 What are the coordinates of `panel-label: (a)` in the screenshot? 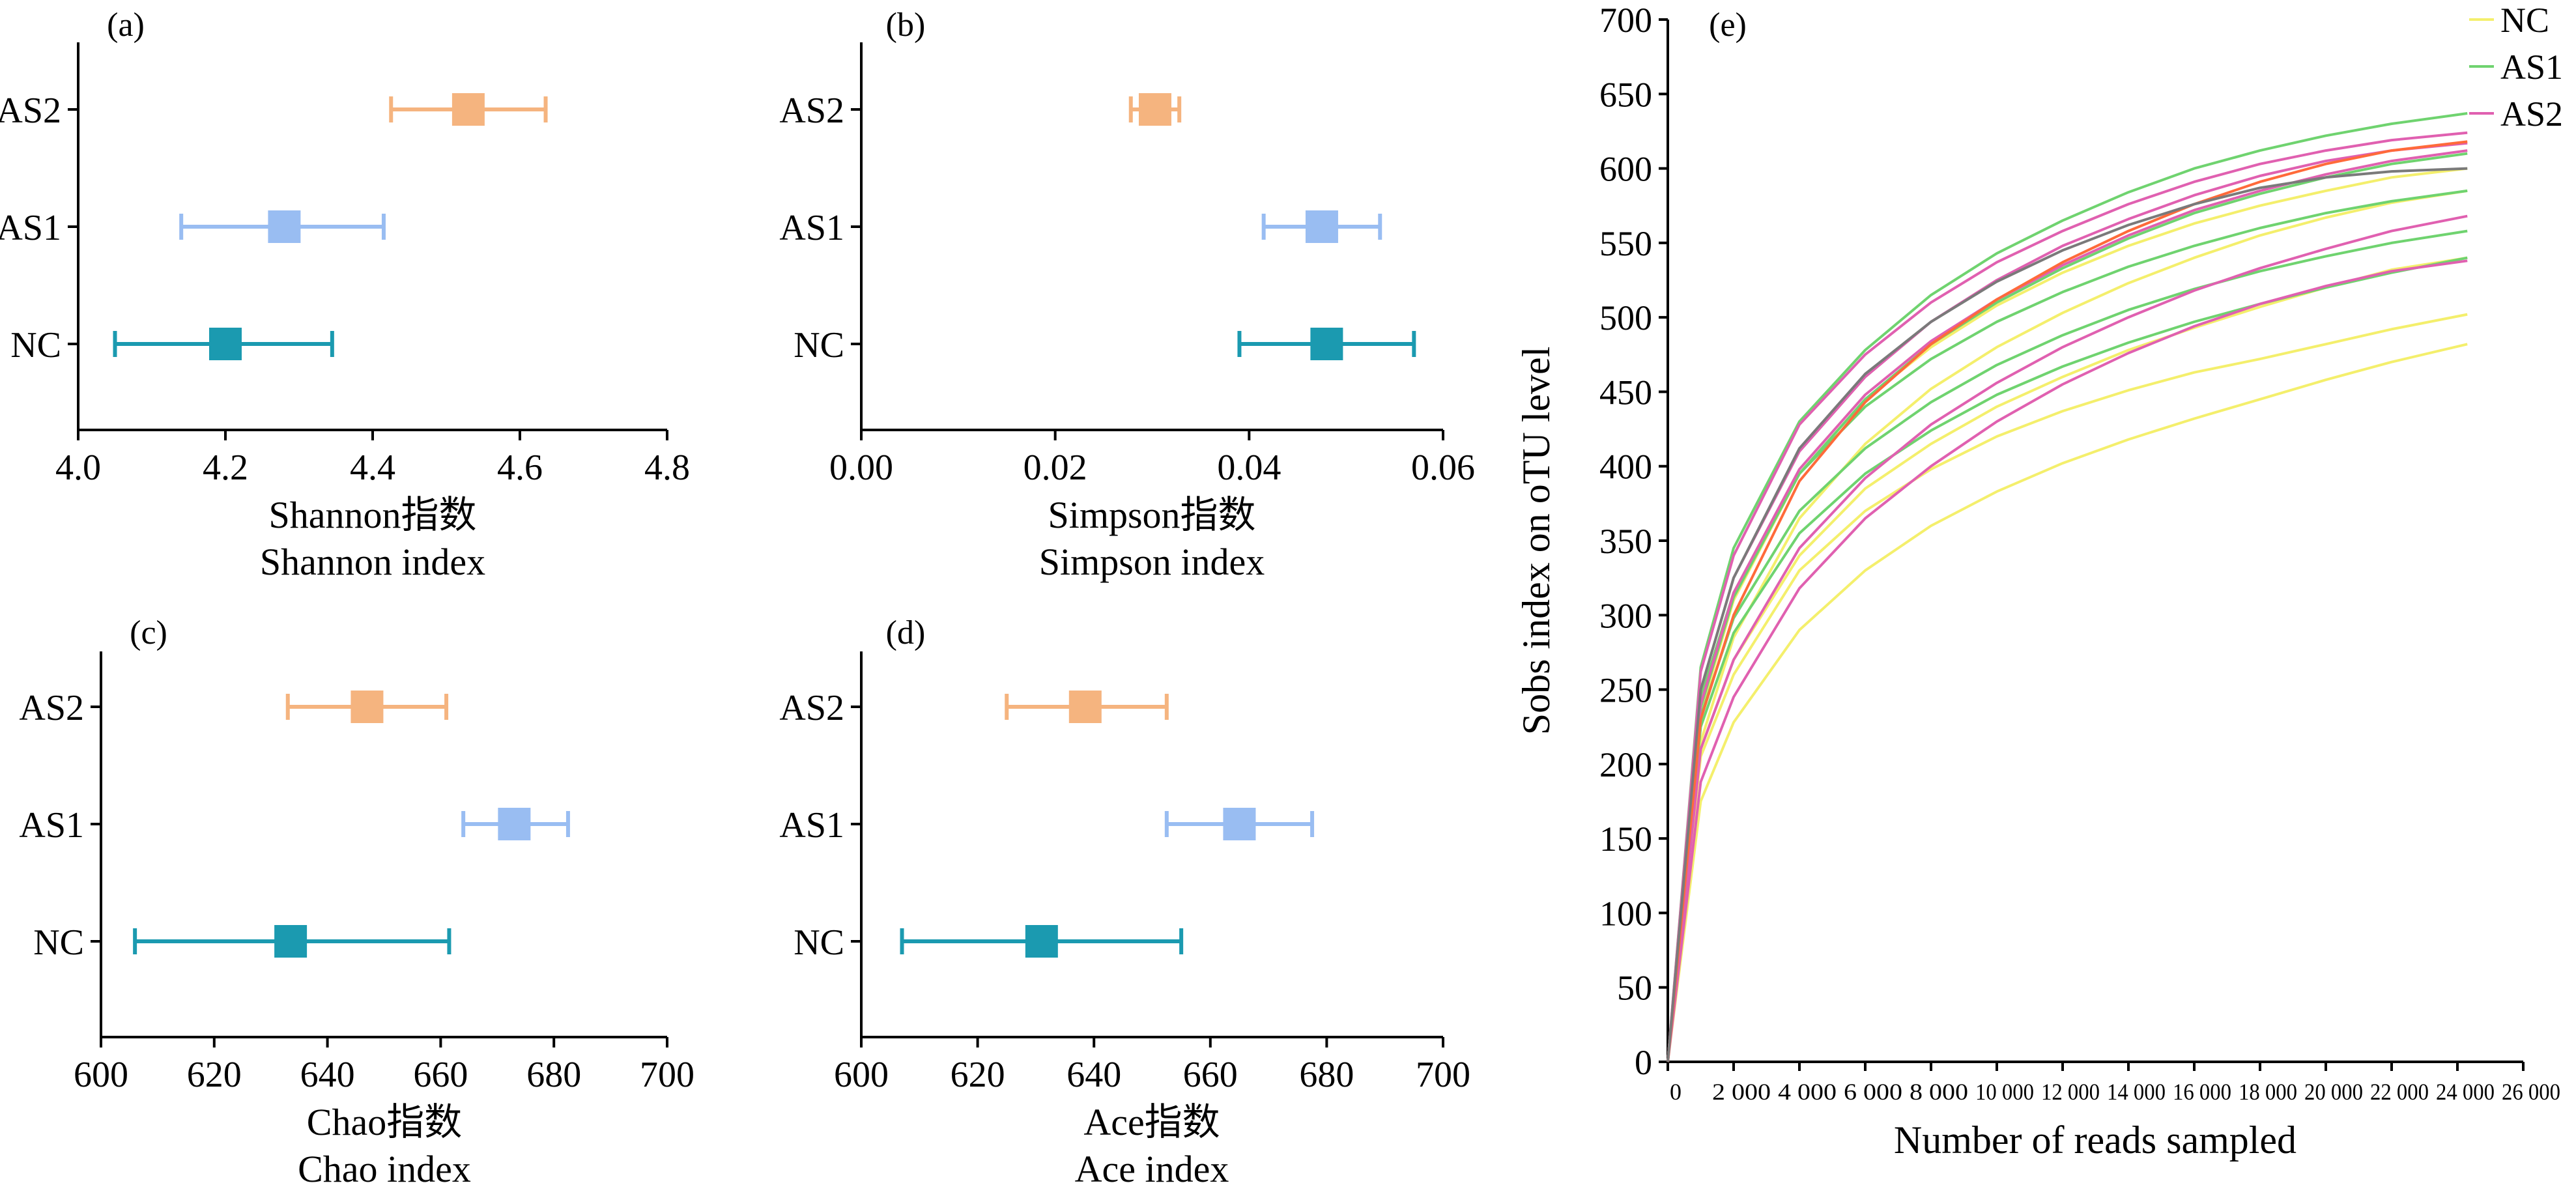 It's located at (126, 25).